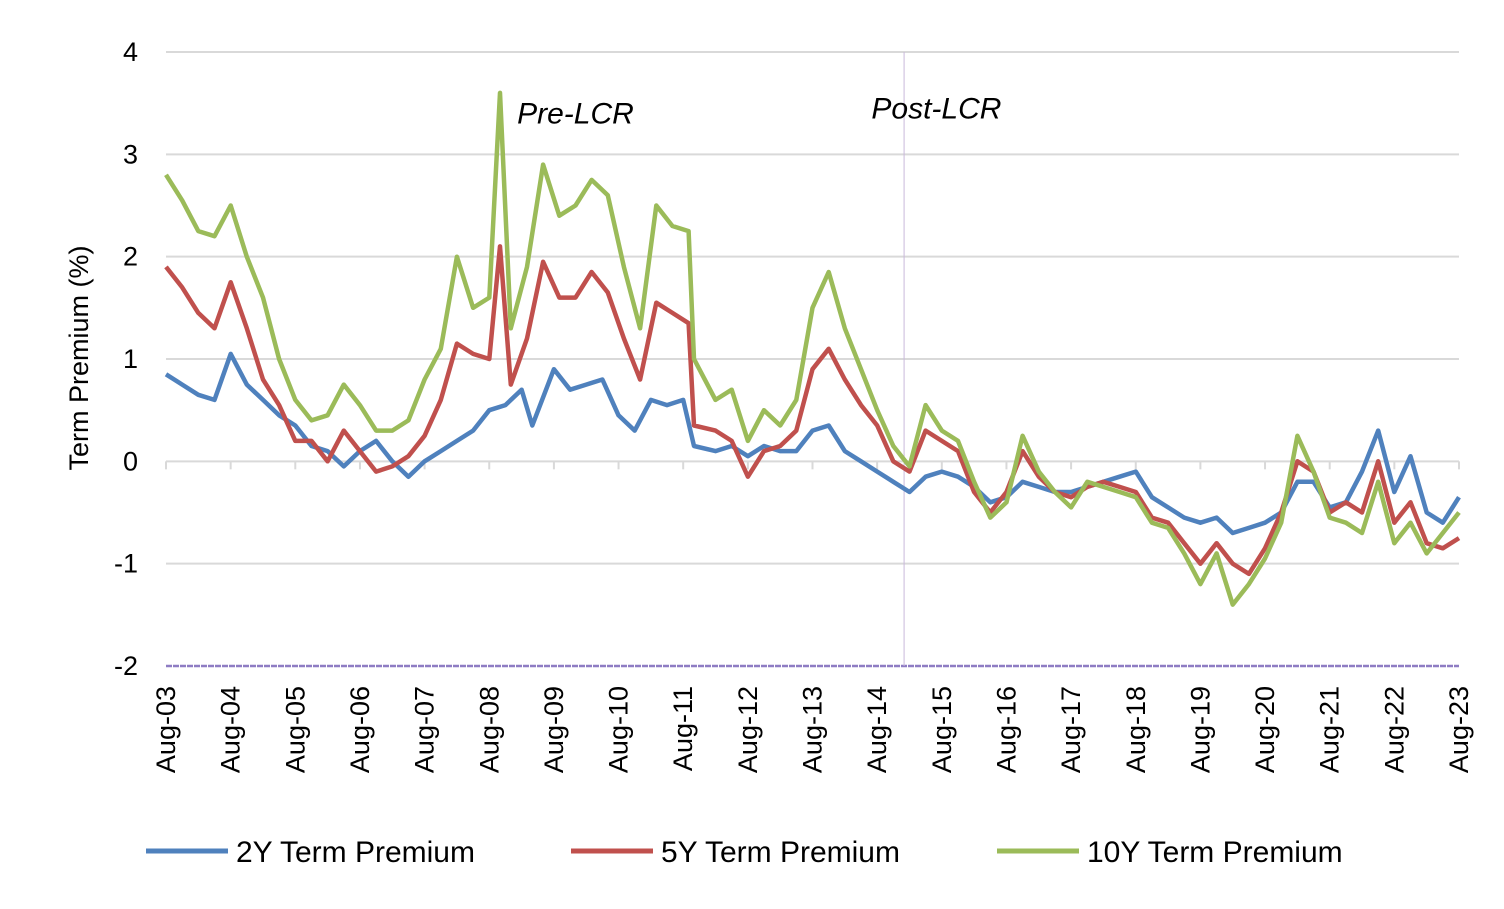 The width and height of the screenshot is (1504, 909). What do you see at coordinates (619, 729) in the screenshot?
I see `x-tick-label: Aug-10` at bounding box center [619, 729].